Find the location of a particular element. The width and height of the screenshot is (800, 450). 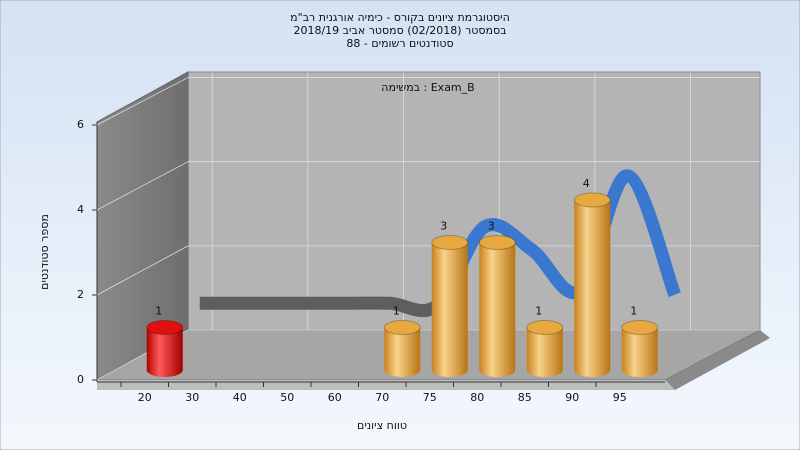

y-tick-label: 6 is located at coordinates (80, 124).